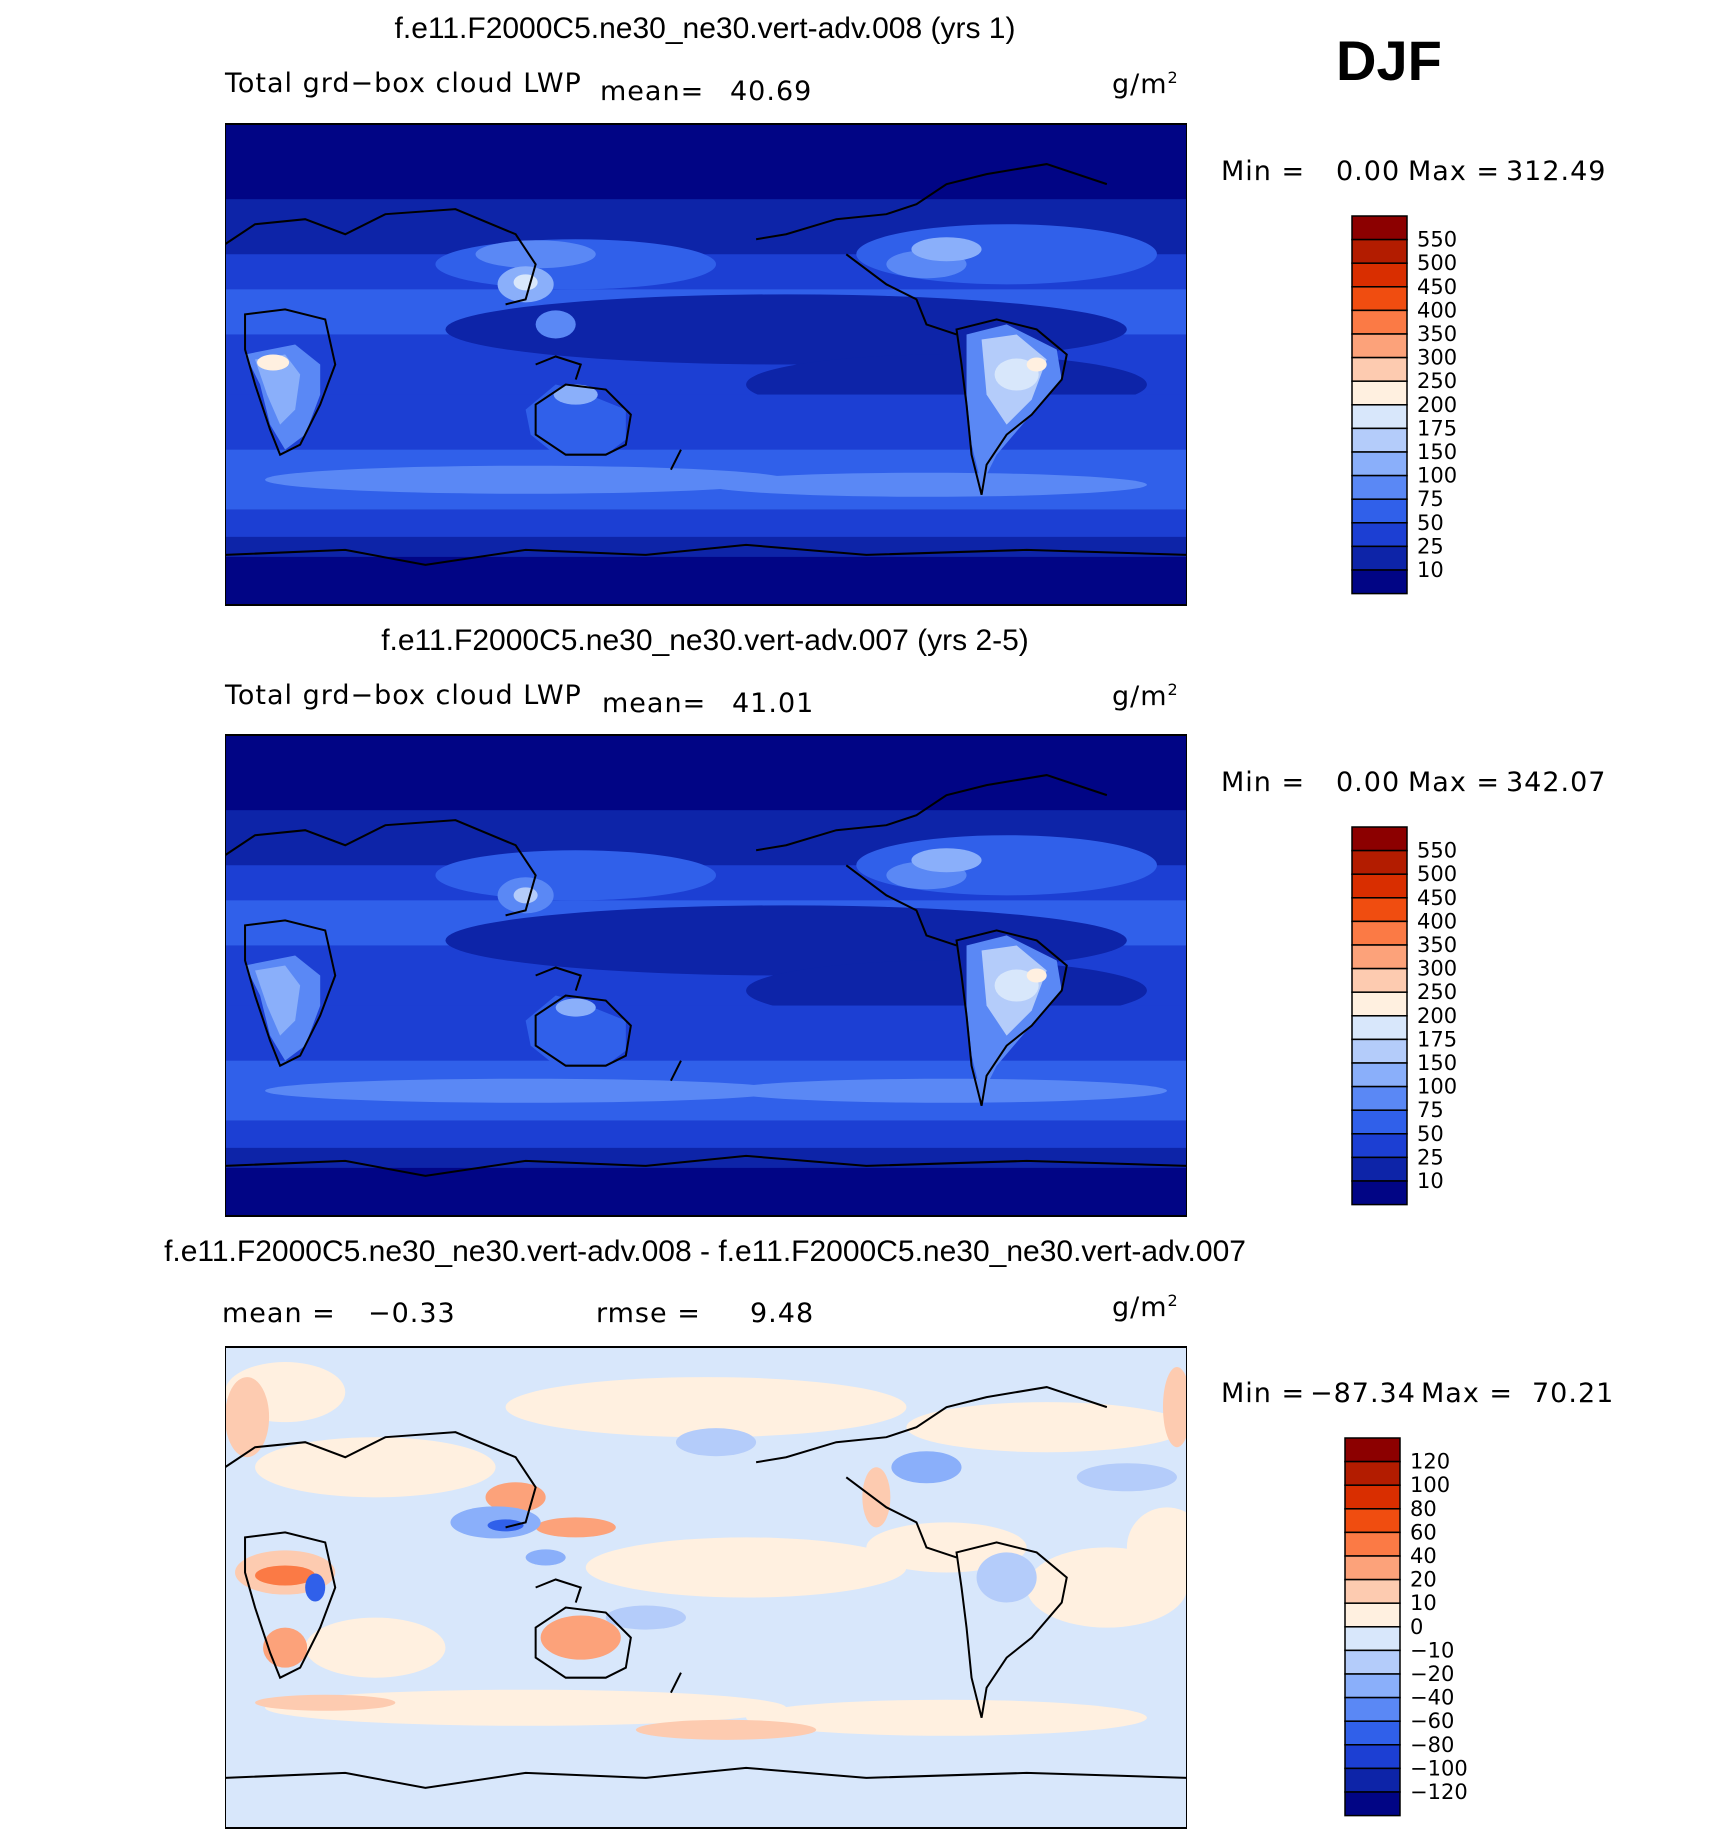  I want to click on panel-1-min-label: Min =, so click(1263, 171).